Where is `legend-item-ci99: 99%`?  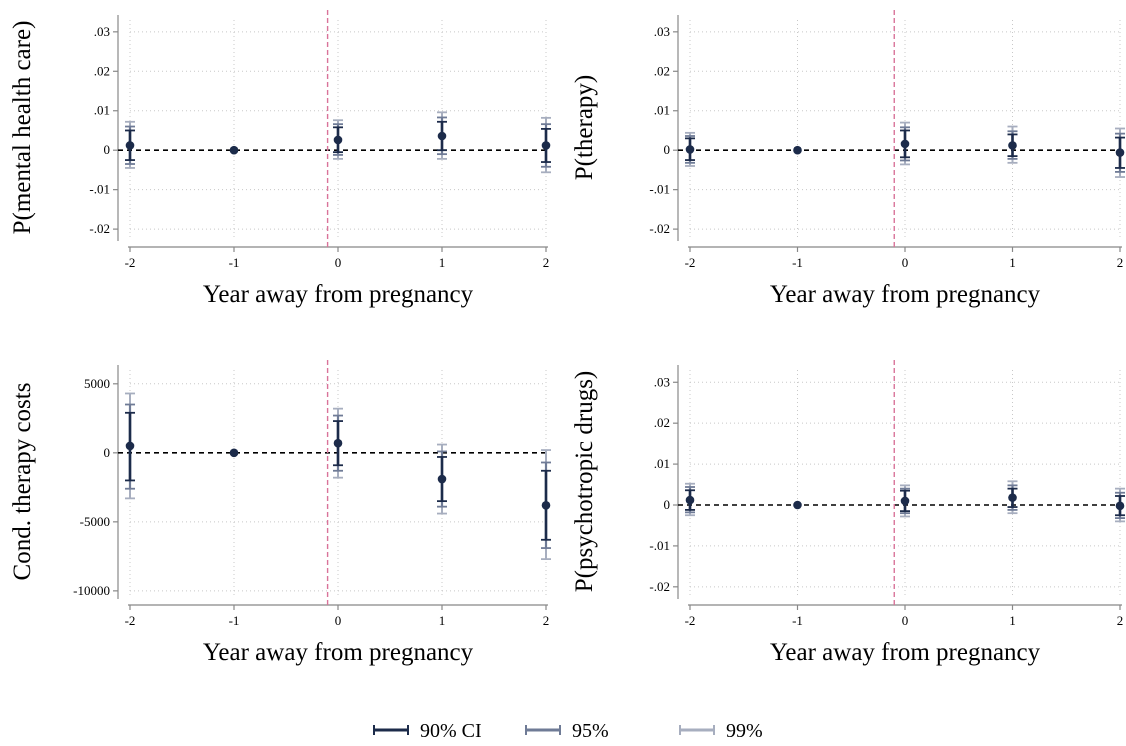
legend-item-ci99: 99% is located at coordinates (721, 731).